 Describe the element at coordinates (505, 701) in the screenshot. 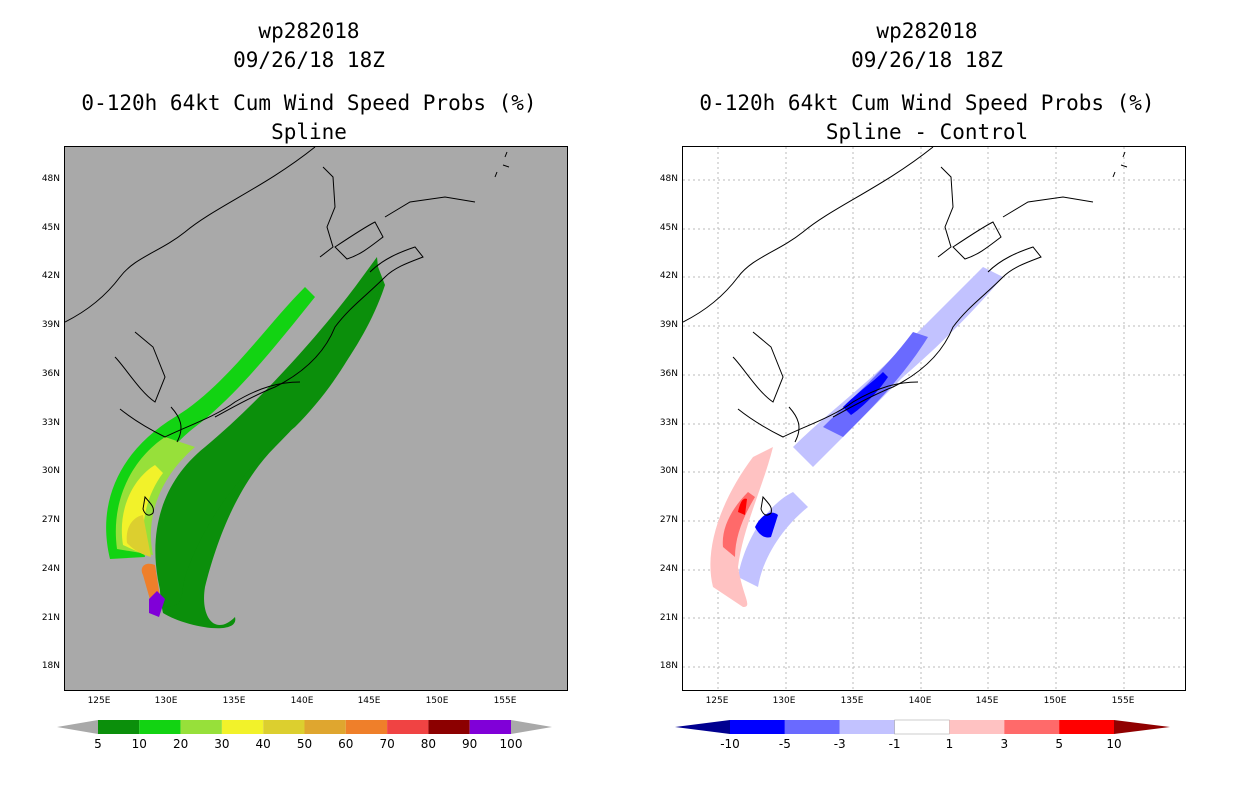

I see `left-lon-label: 155E` at that location.